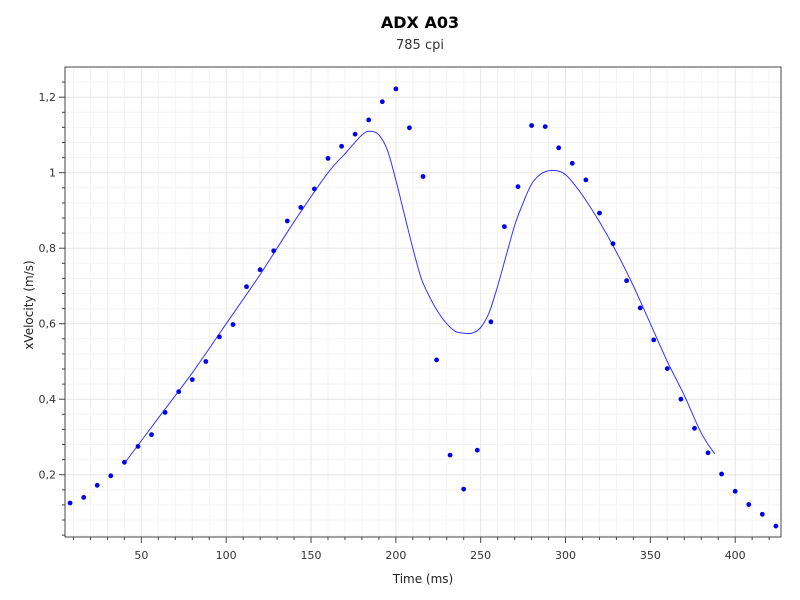 The width and height of the screenshot is (800, 600). I want to click on x-tick-label: 400, so click(735, 555).